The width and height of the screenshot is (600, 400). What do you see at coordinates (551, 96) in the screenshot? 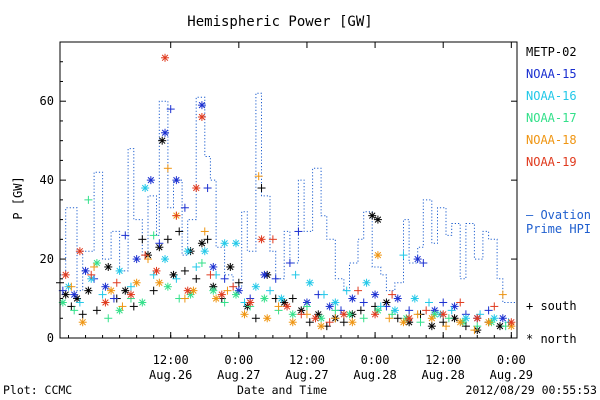
I see `legend-item-noaa-16: NOAA-16` at bounding box center [551, 96].